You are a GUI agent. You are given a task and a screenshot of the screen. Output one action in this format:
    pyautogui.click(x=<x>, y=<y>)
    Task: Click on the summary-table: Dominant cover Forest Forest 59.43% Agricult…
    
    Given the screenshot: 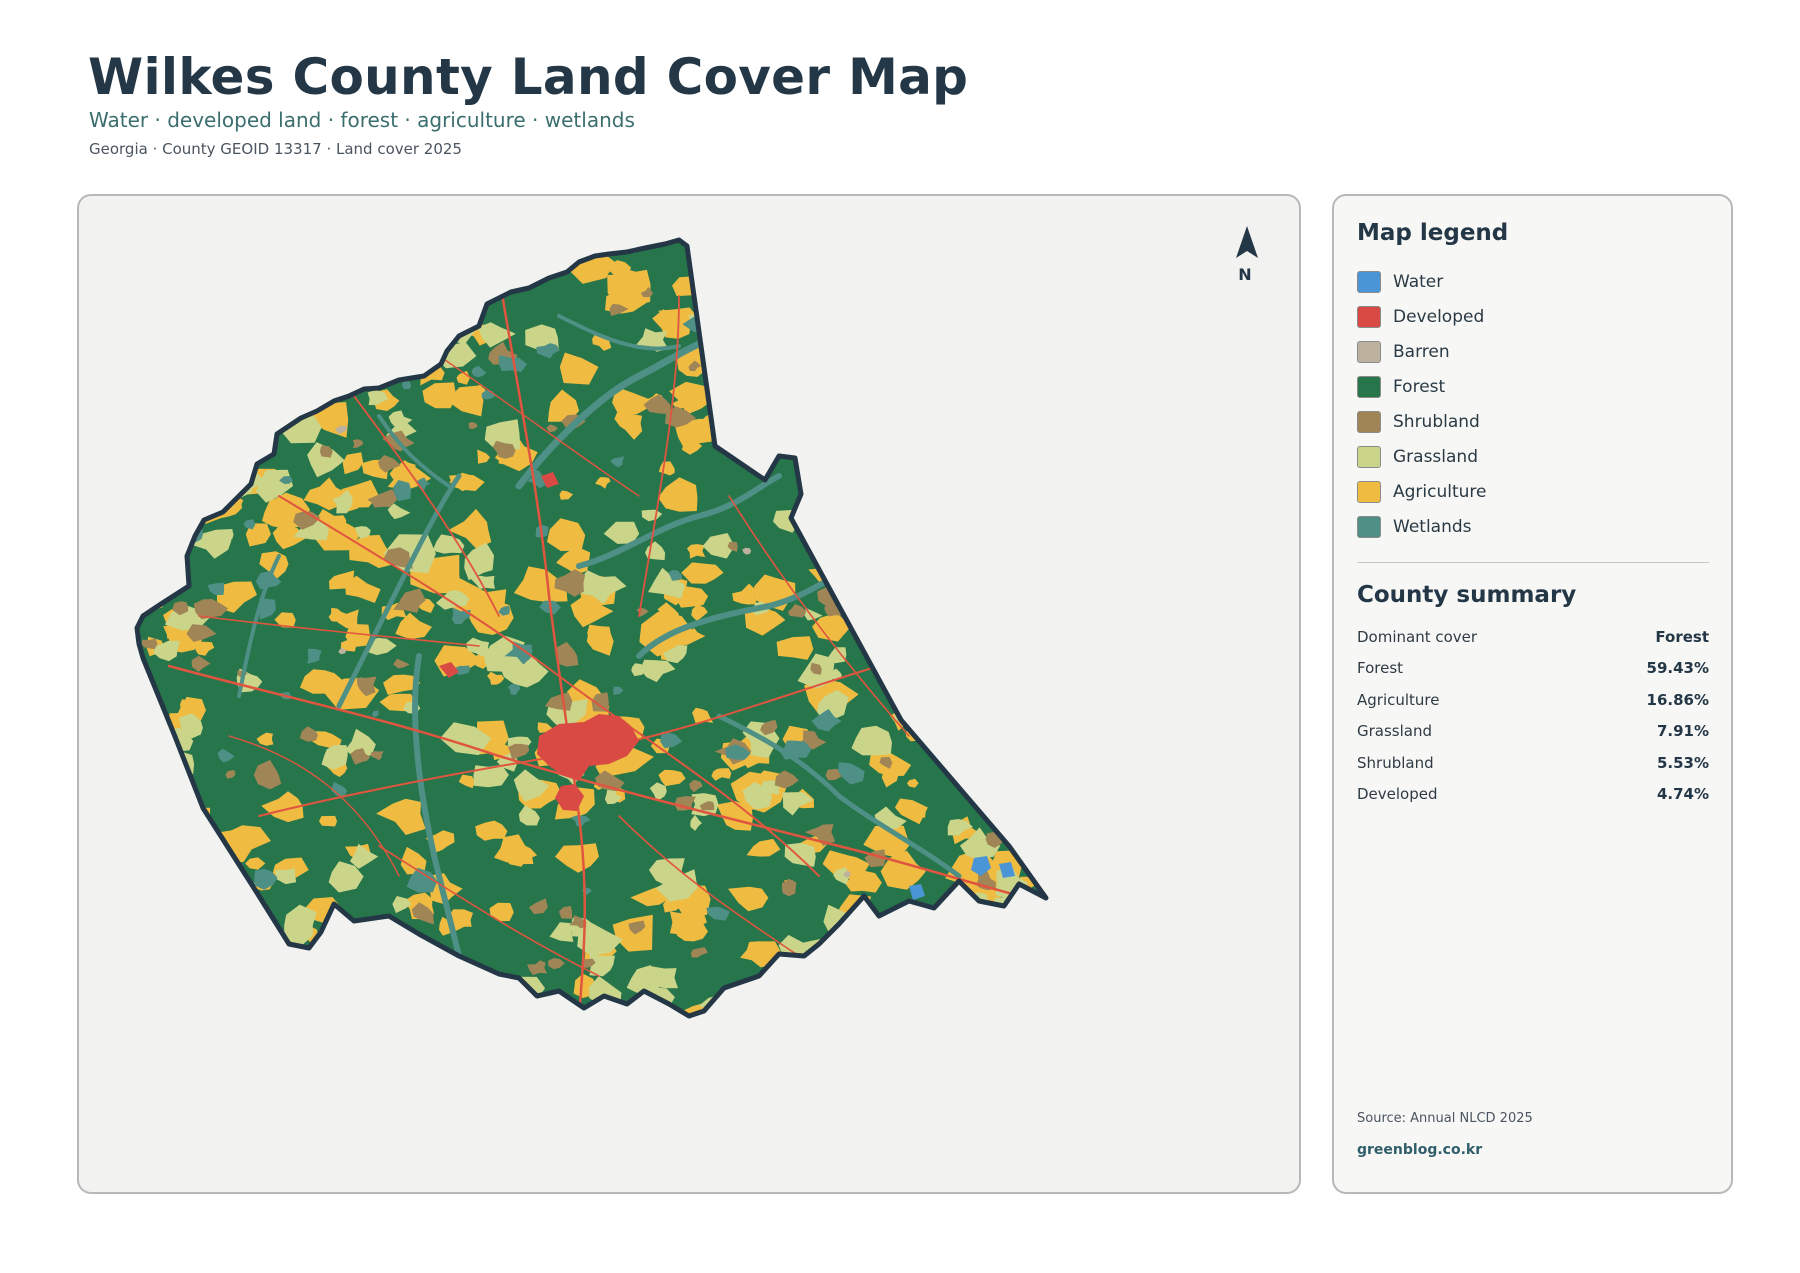 What is the action you would take?
    pyautogui.click(x=1533, y=715)
    